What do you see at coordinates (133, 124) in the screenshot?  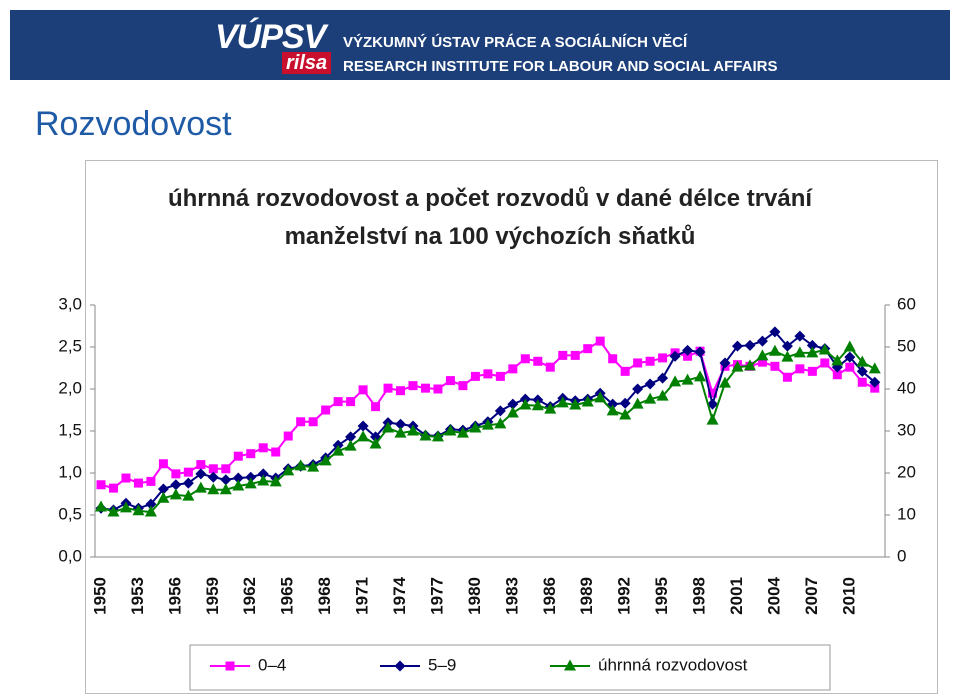 I see `page-title: Rozvodovost` at bounding box center [133, 124].